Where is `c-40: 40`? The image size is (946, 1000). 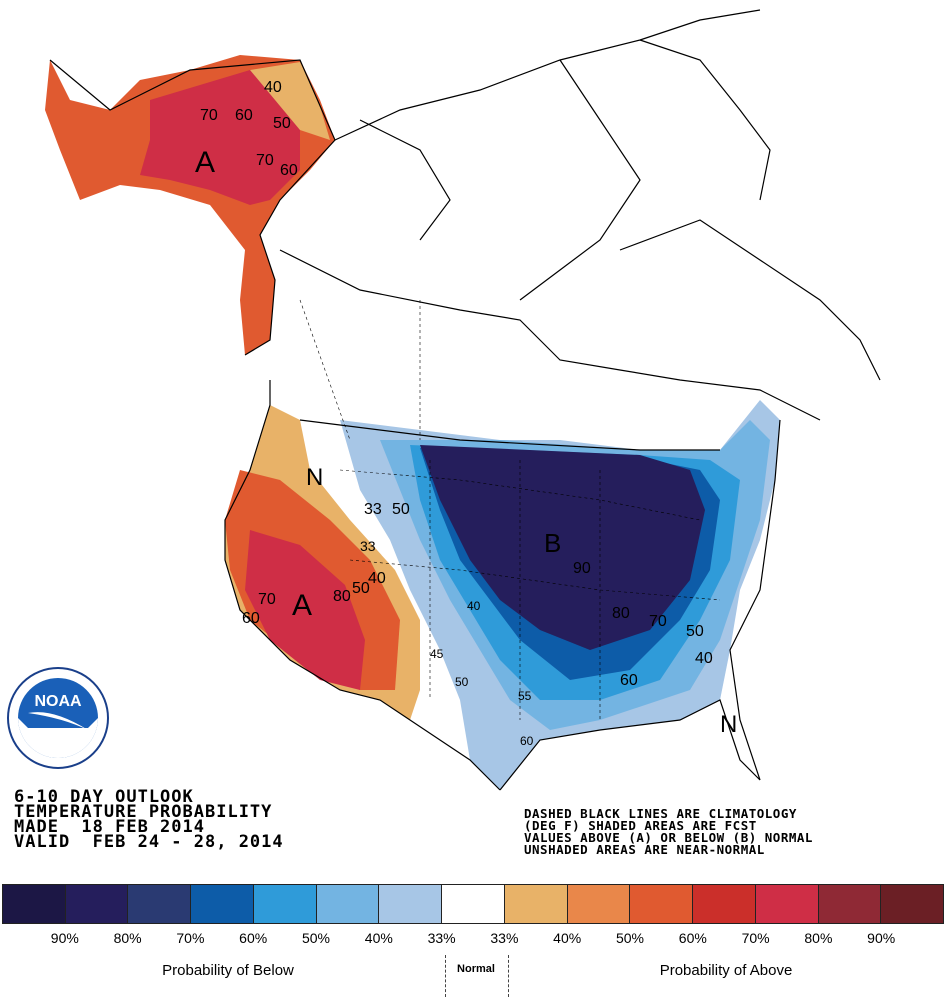 c-40: 40 is located at coordinates (474, 606).